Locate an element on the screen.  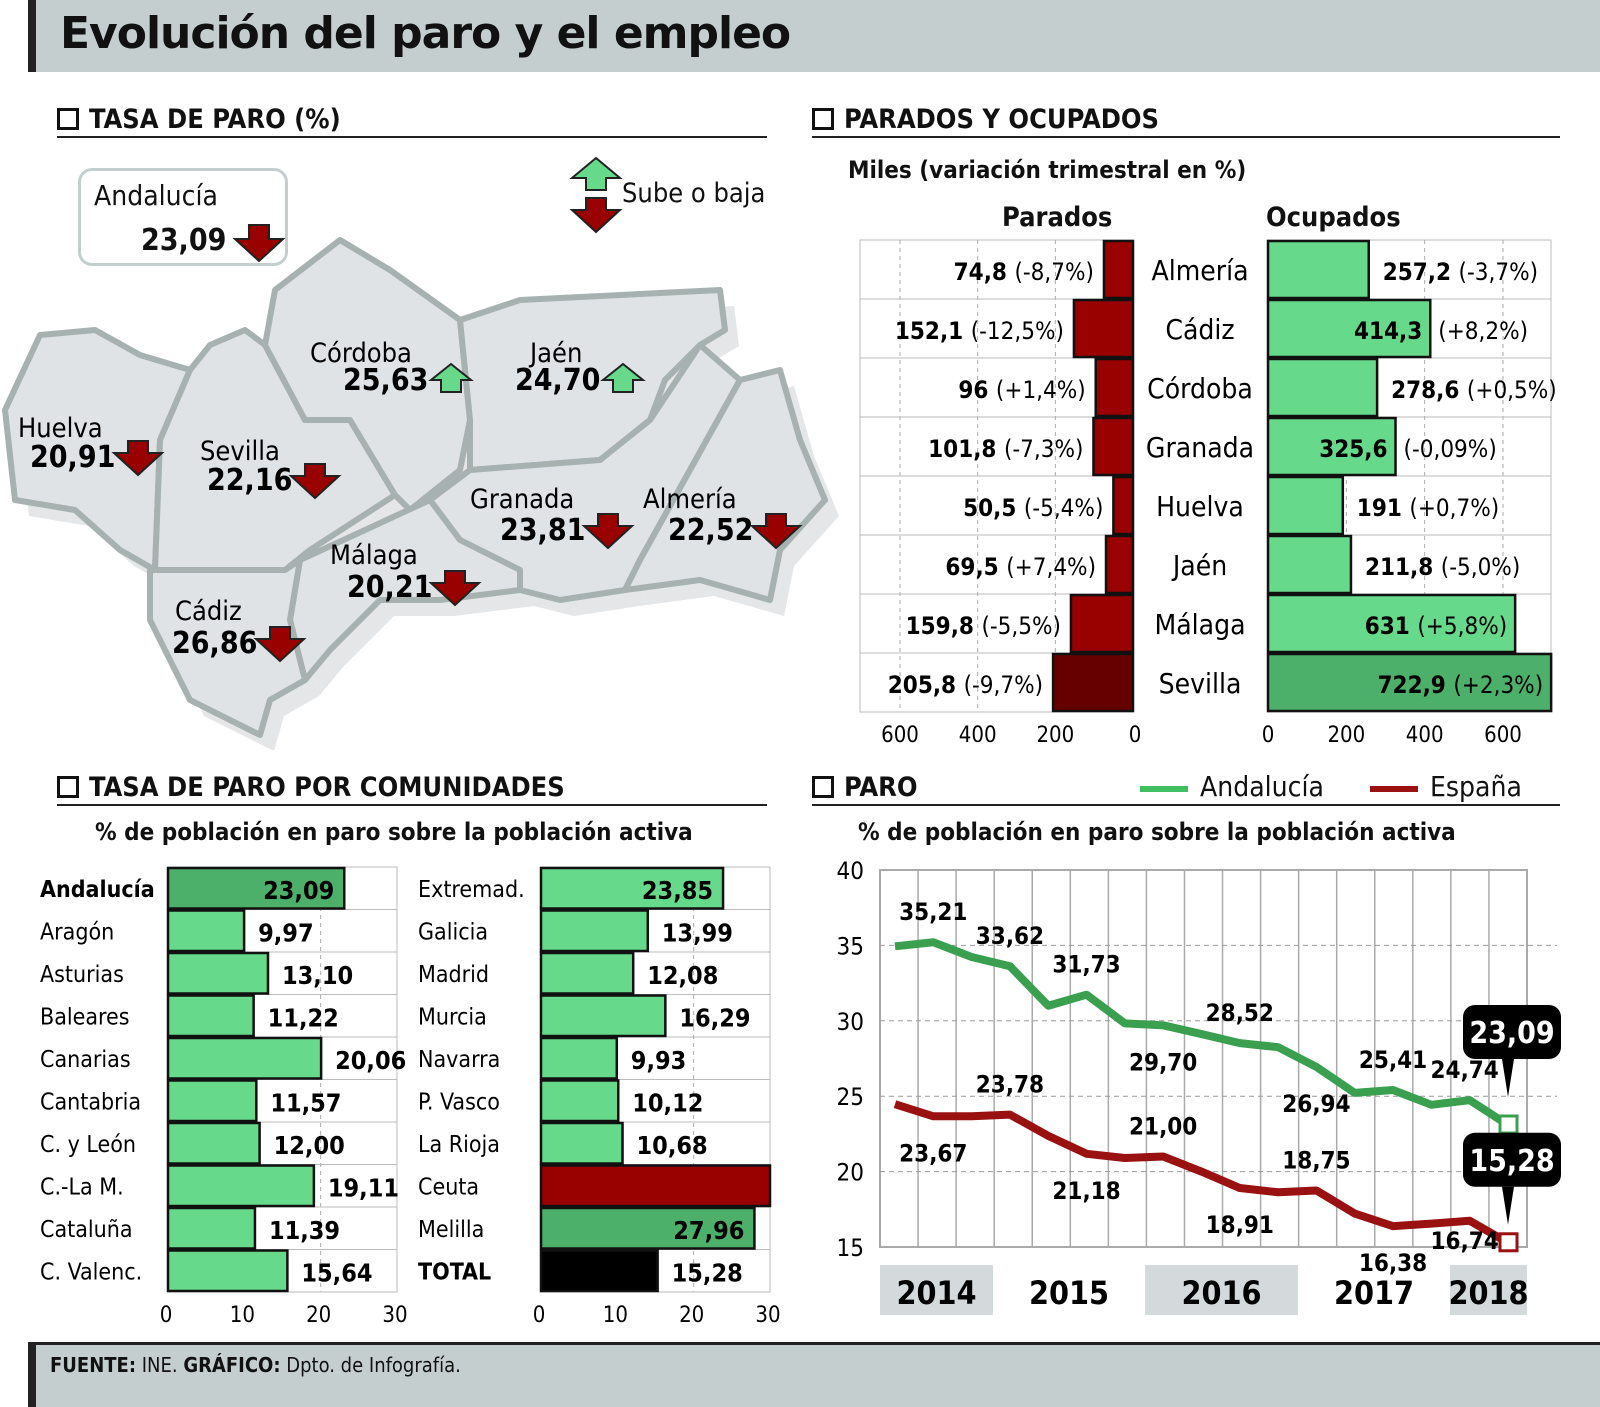
province-value: 25,63 is located at coordinates (385, 380).